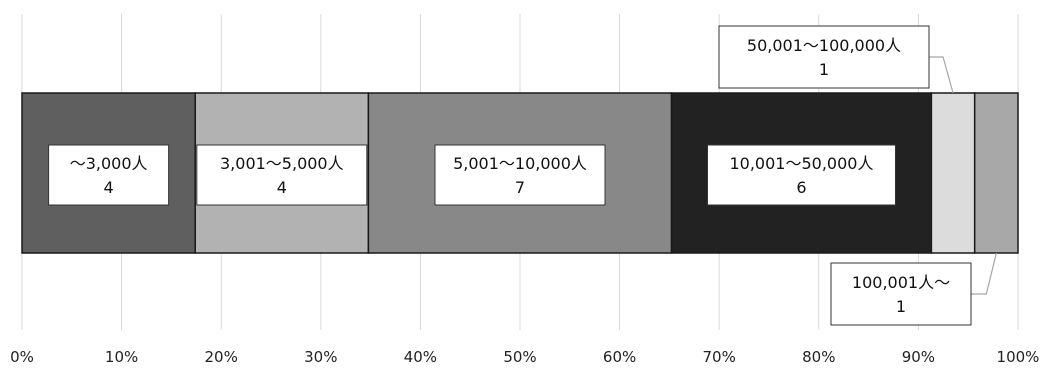 The width and height of the screenshot is (1045, 372). What do you see at coordinates (22, 357) in the screenshot?
I see `x-tick-label: 0%` at bounding box center [22, 357].